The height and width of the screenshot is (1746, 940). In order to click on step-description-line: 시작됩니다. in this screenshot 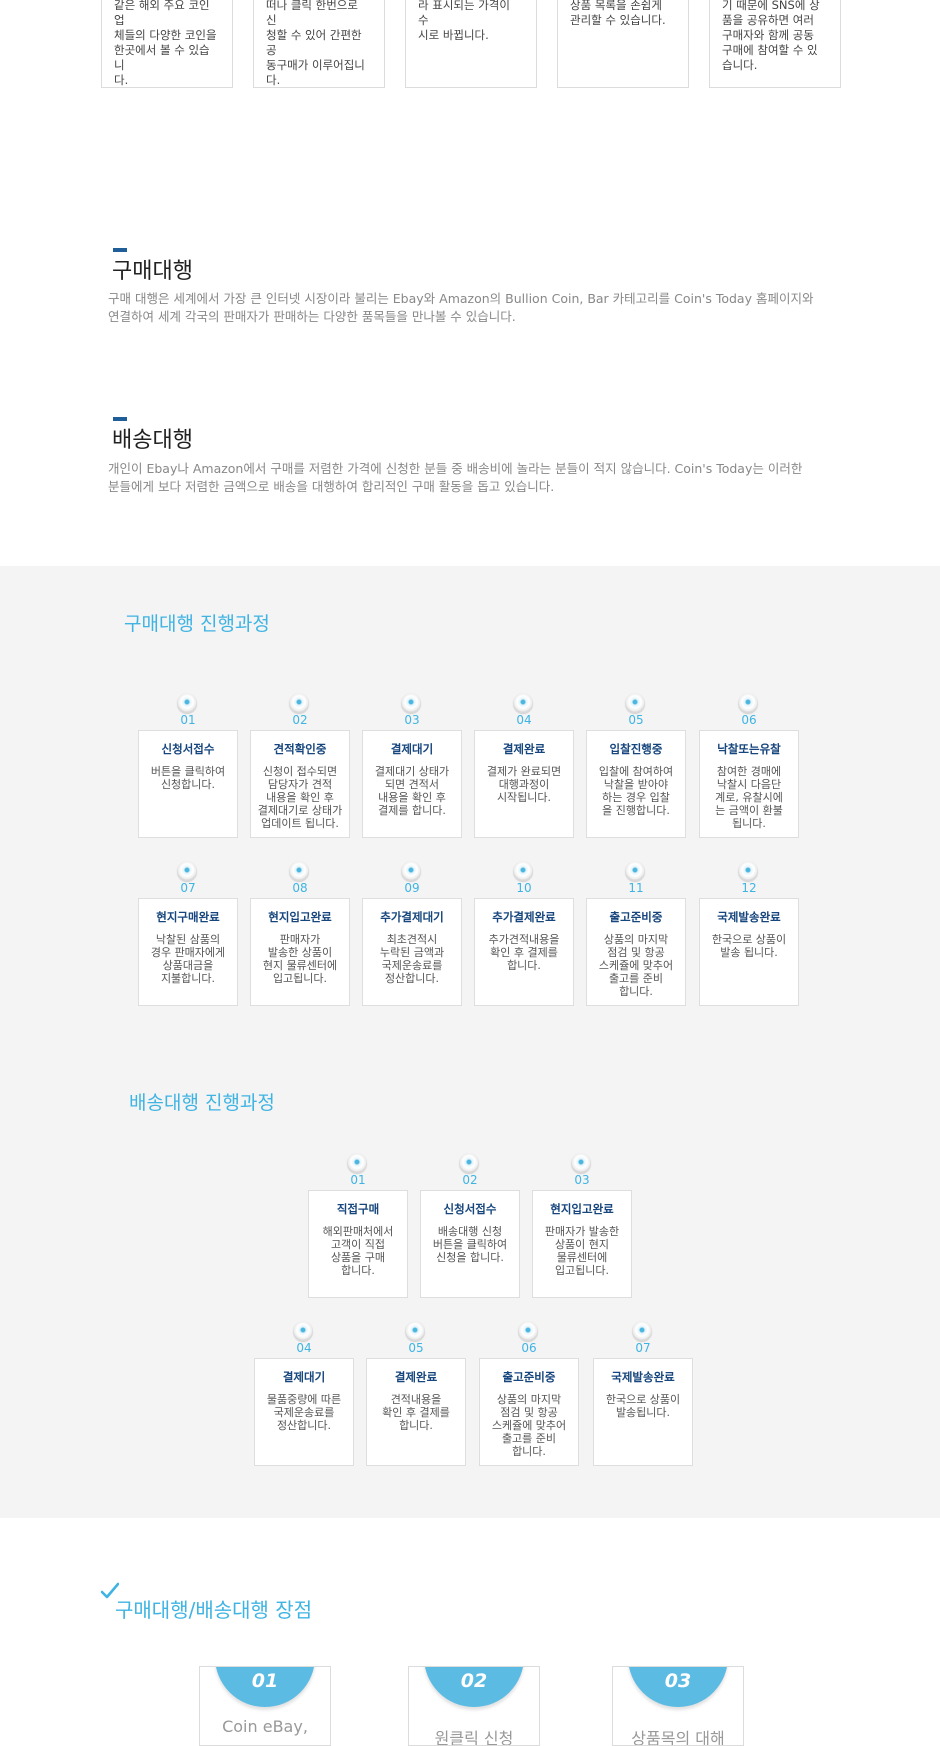, I will do `click(524, 797)`.